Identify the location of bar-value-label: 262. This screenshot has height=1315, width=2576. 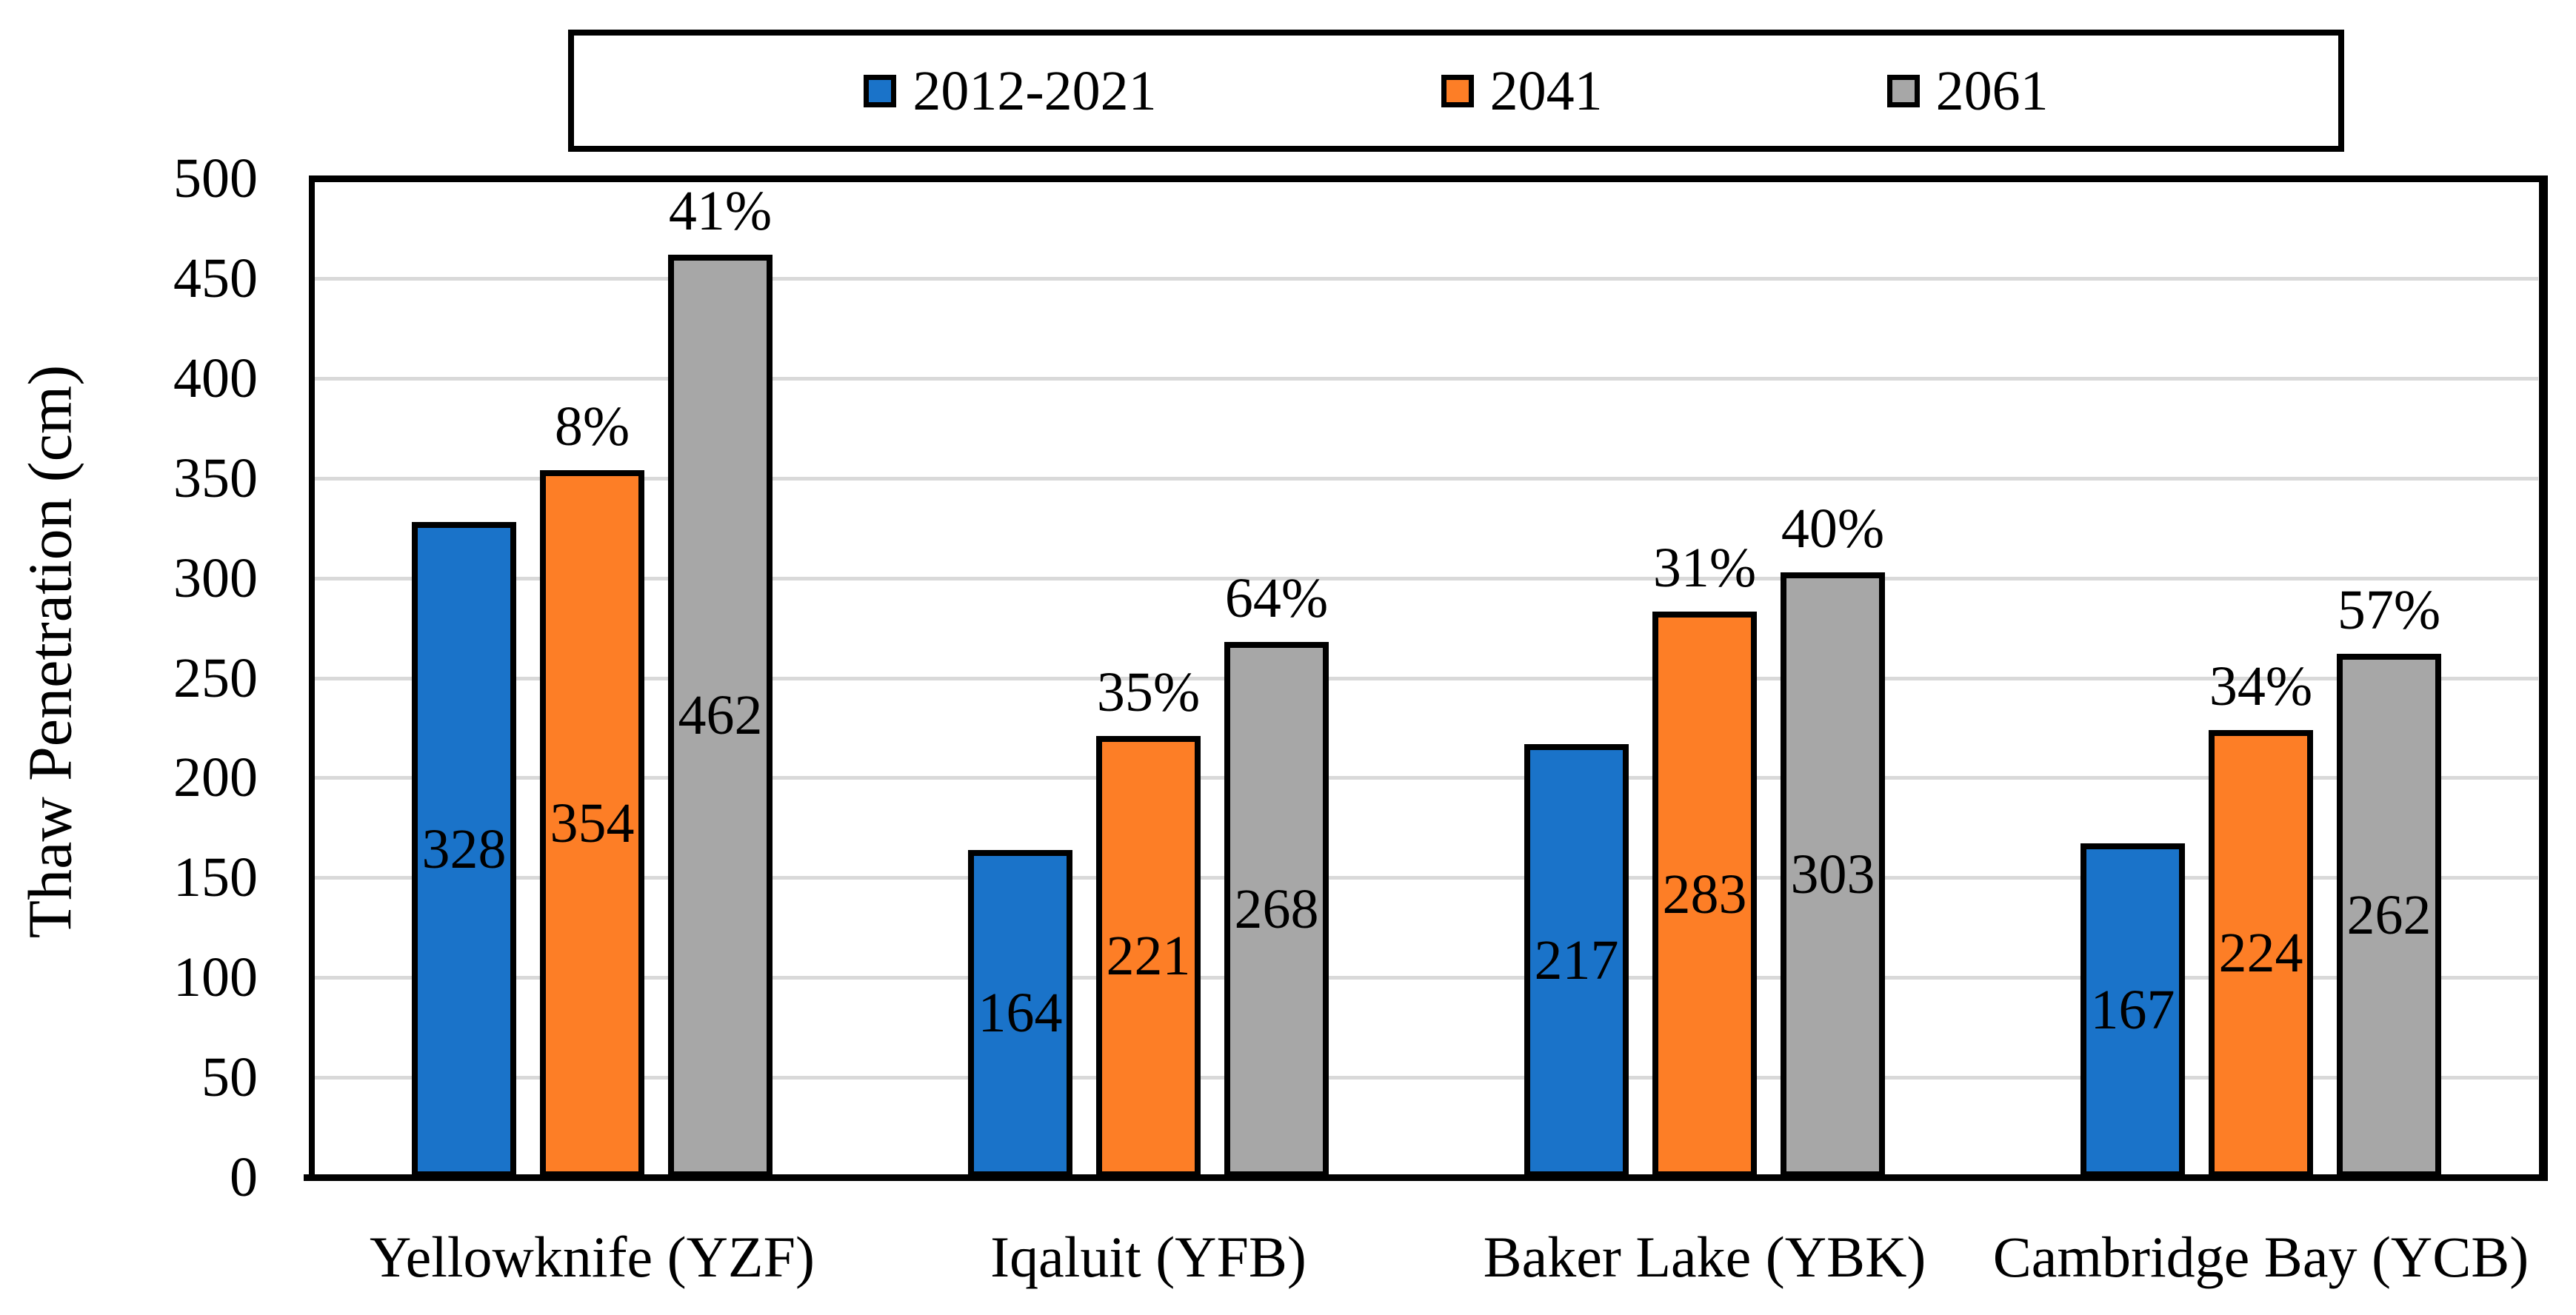
(2389, 915).